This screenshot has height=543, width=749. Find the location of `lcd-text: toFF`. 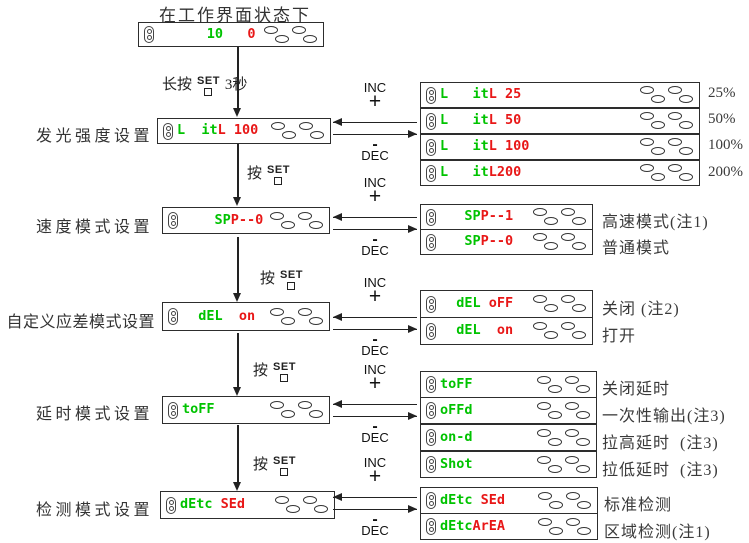

lcd-text: toFF is located at coordinates (456, 383).